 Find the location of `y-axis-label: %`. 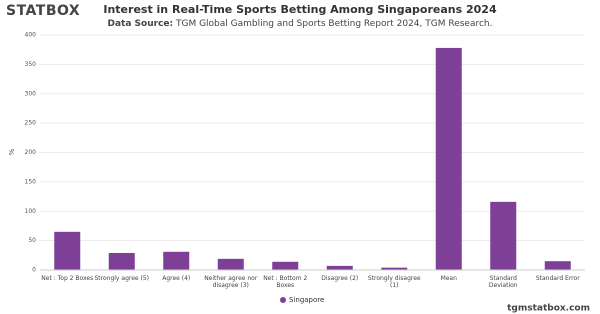

y-axis-label: % is located at coordinates (12, 151).